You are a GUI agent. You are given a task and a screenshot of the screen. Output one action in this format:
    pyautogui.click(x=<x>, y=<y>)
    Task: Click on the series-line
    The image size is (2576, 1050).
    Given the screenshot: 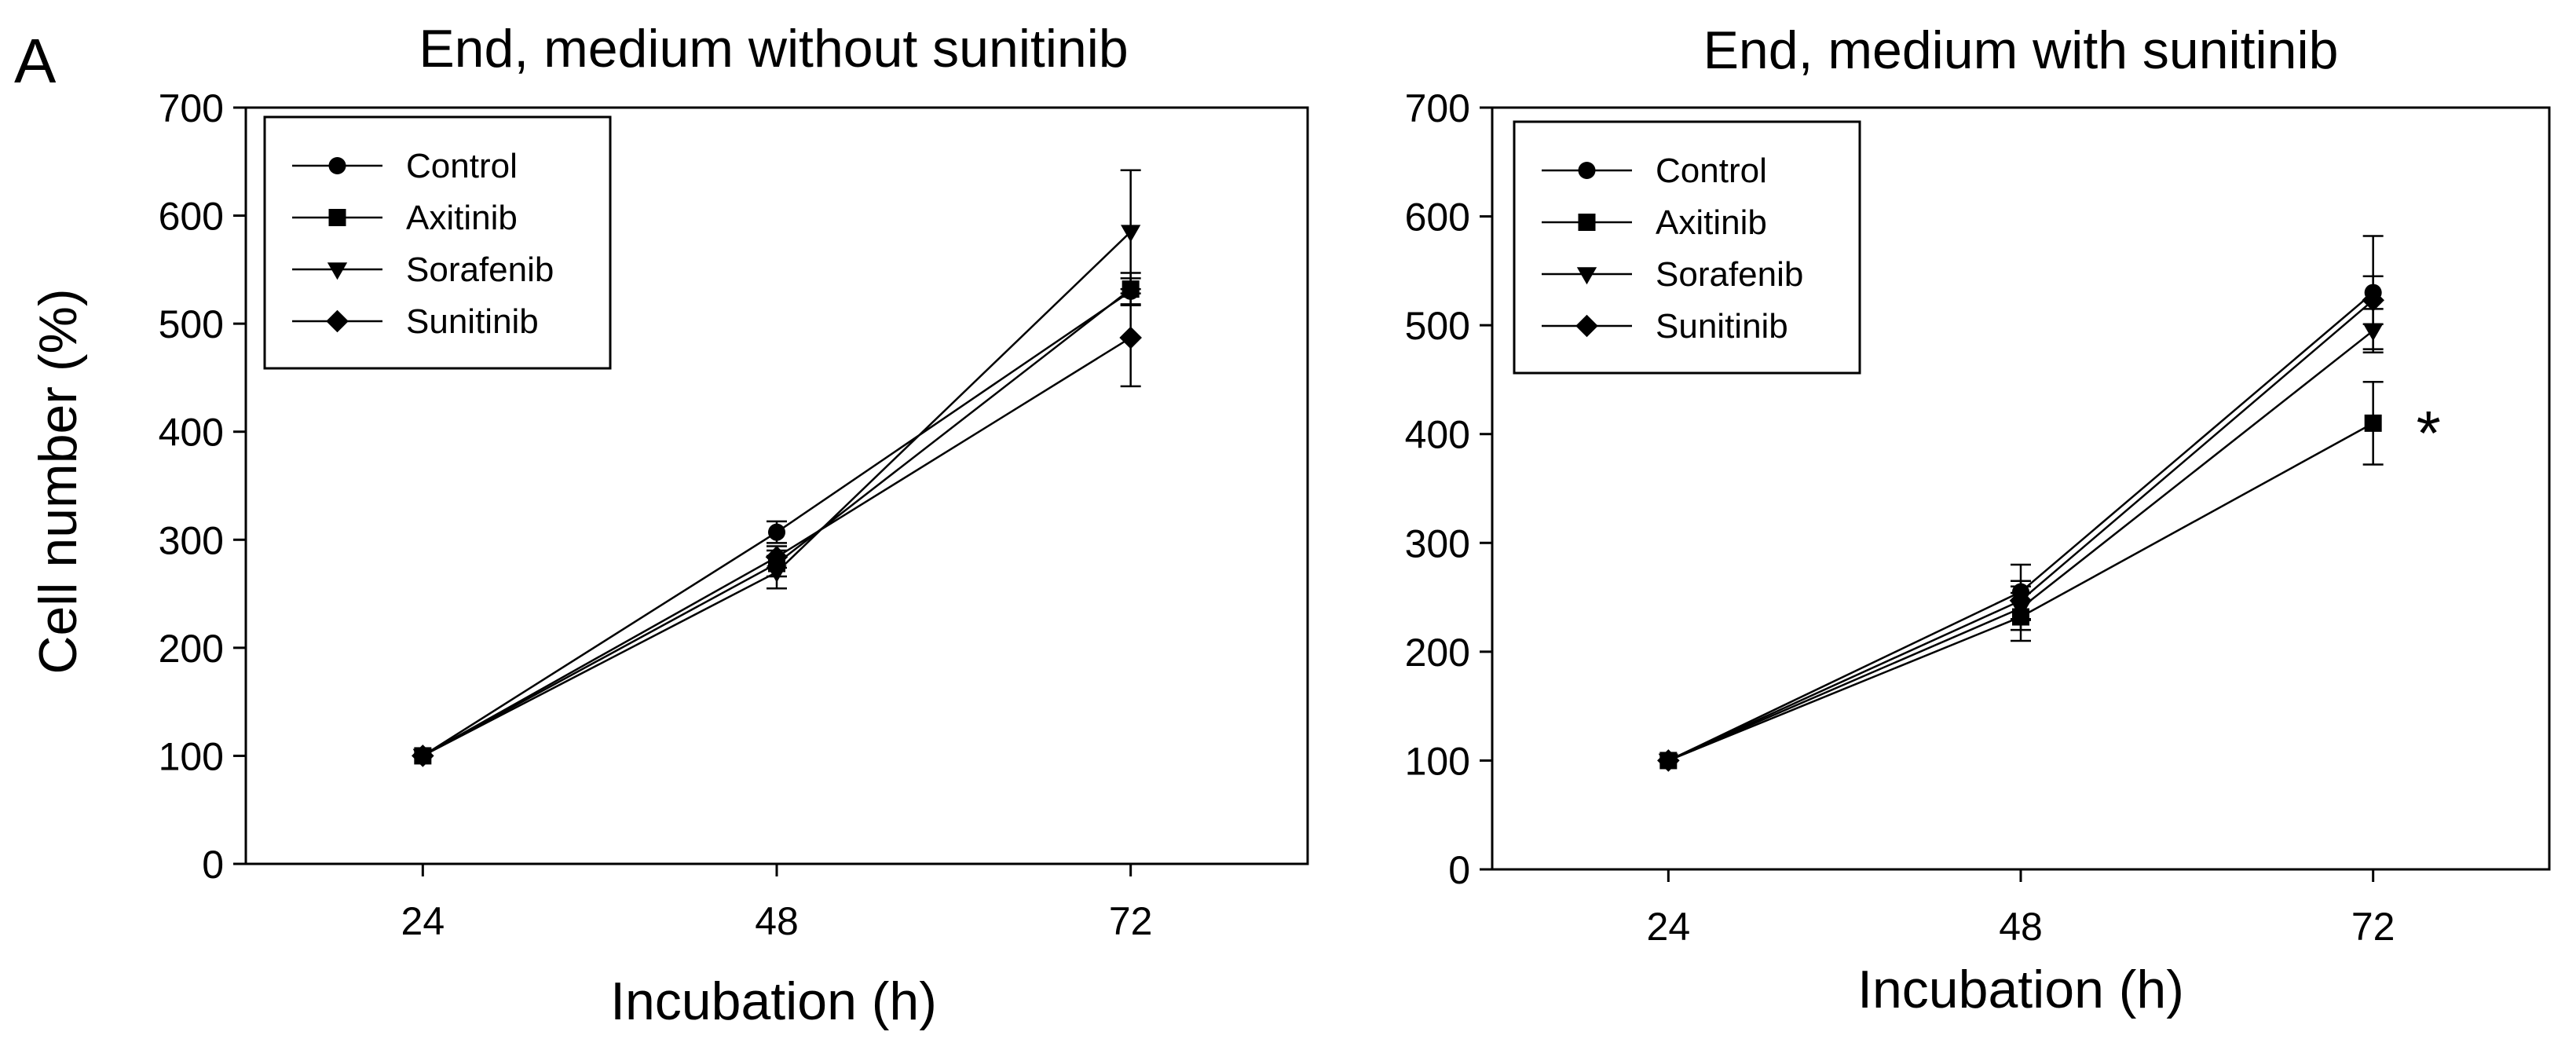 What is the action you would take?
    pyautogui.click(x=2021, y=546)
    